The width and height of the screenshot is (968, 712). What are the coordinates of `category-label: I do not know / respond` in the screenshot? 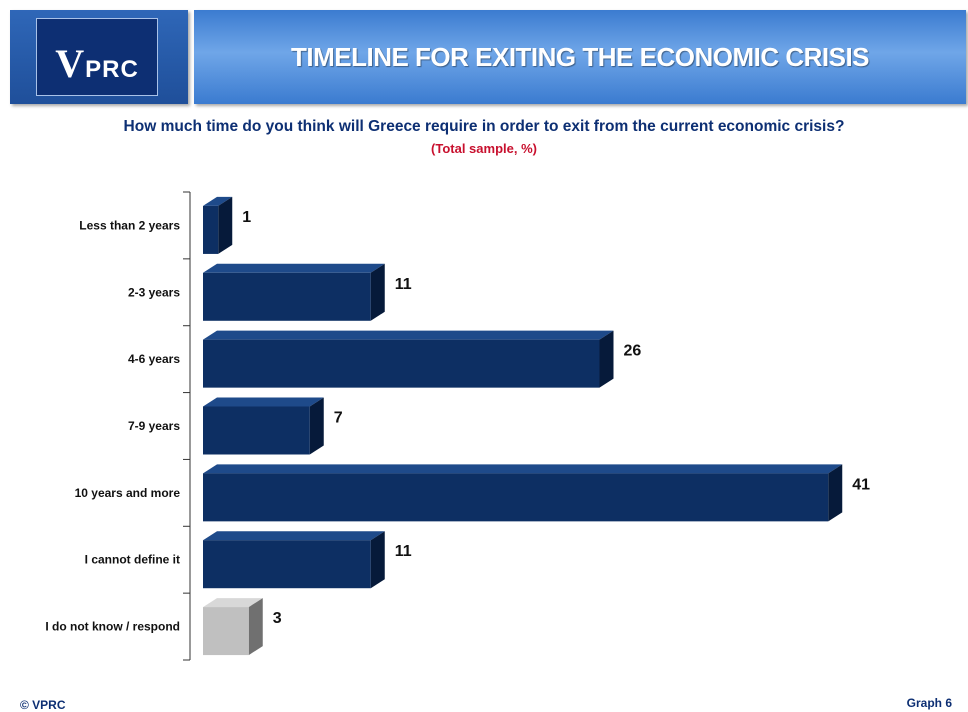 It's located at (112, 627).